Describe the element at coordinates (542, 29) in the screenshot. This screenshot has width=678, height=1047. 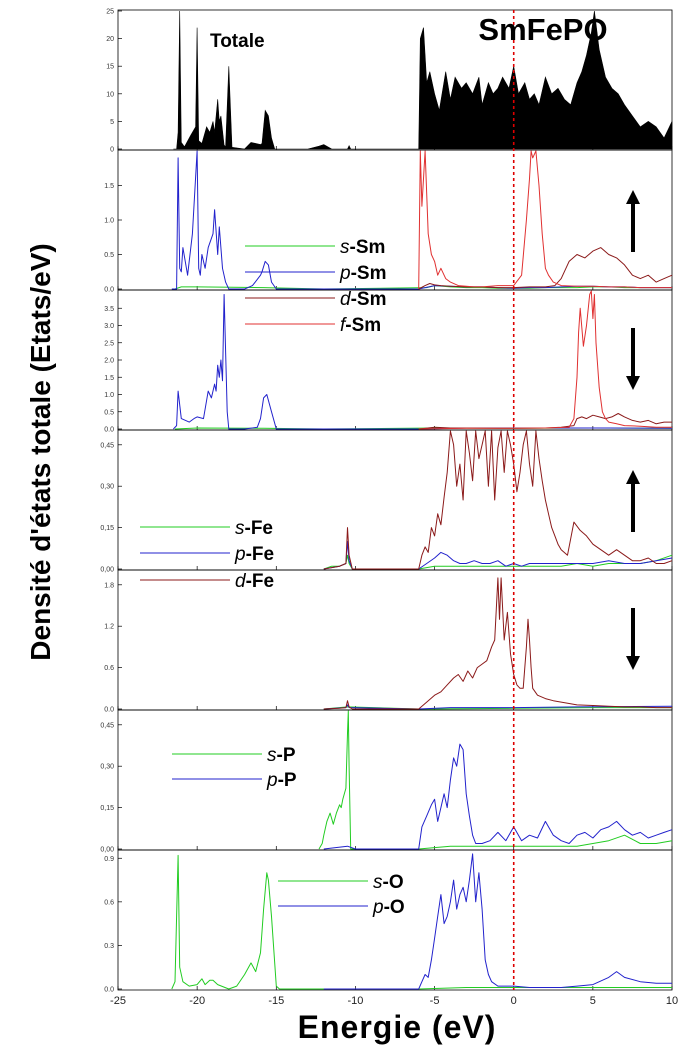
I see `figure-title: SmFePO` at that location.